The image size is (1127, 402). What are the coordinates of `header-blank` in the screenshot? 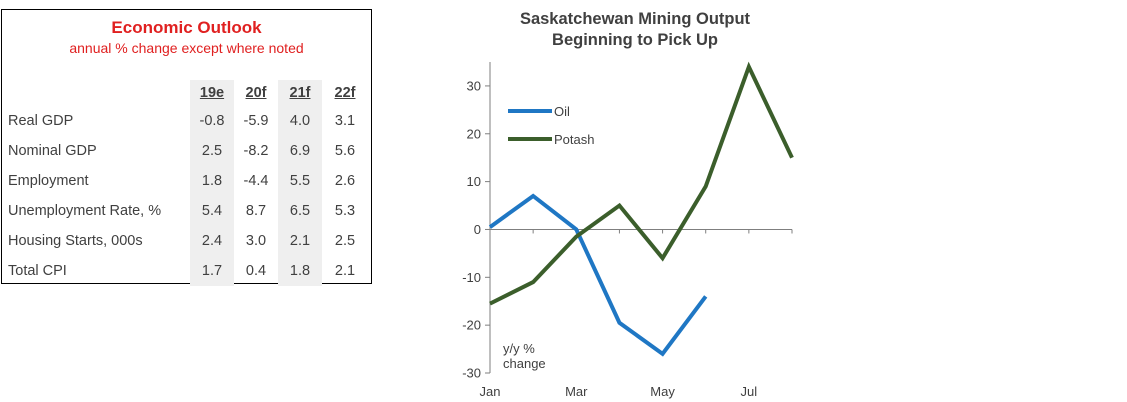 It's located at (98, 93).